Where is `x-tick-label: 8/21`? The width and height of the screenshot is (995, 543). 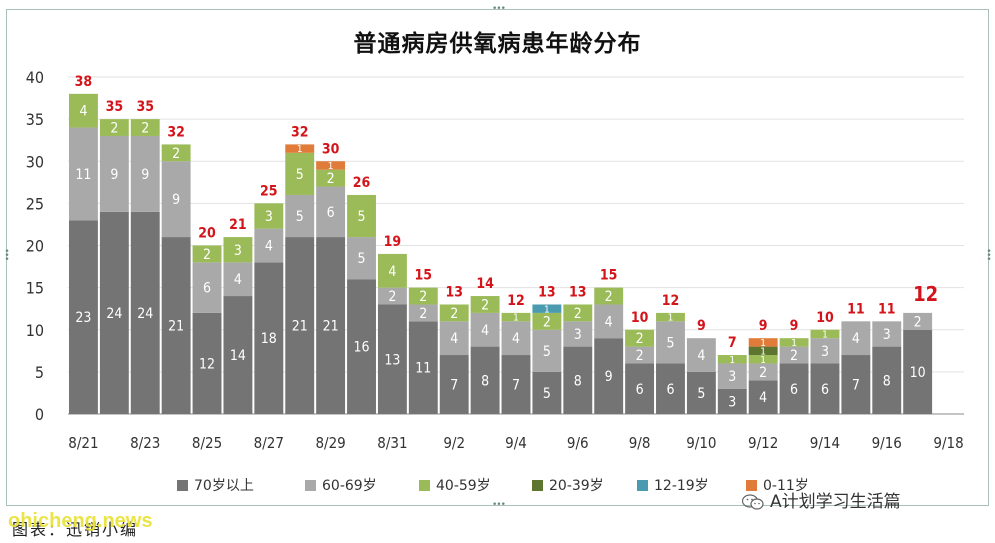 x-tick-label: 8/21 is located at coordinates (83, 443).